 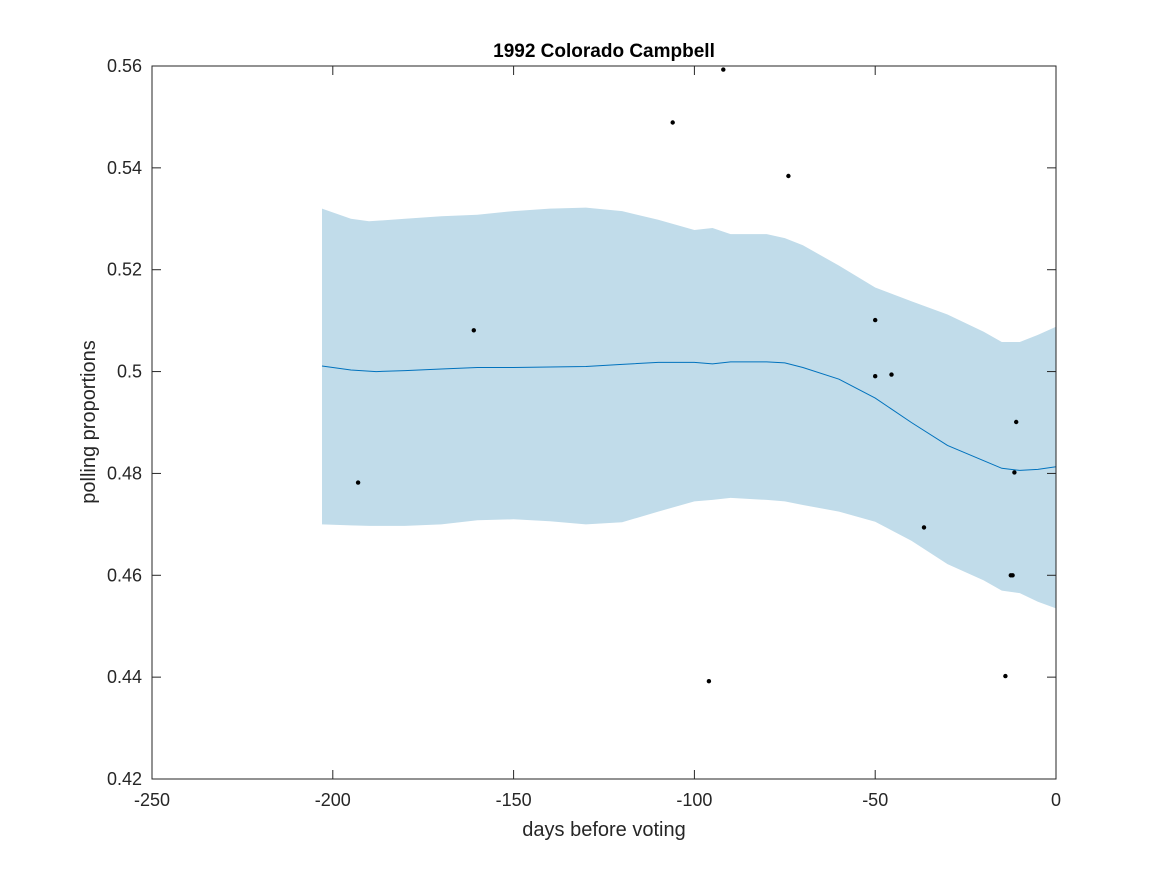 I want to click on x-tick-label: -100, so click(x=694, y=800).